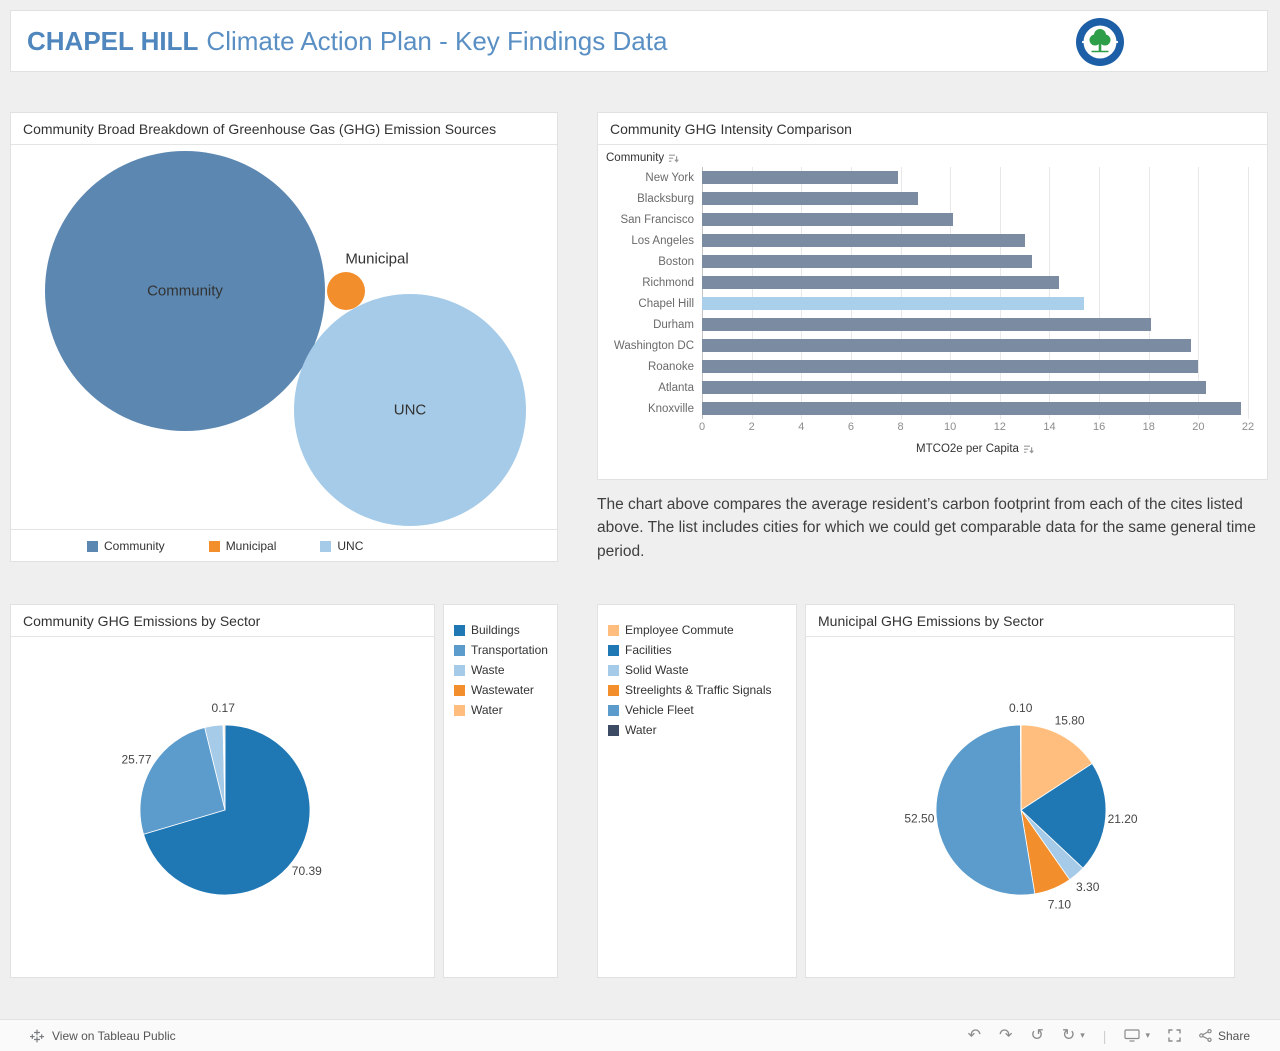 Image resolution: width=1280 pixels, height=1051 pixels. What do you see at coordinates (126, 546) in the screenshot?
I see `legend-item-community: Community` at bounding box center [126, 546].